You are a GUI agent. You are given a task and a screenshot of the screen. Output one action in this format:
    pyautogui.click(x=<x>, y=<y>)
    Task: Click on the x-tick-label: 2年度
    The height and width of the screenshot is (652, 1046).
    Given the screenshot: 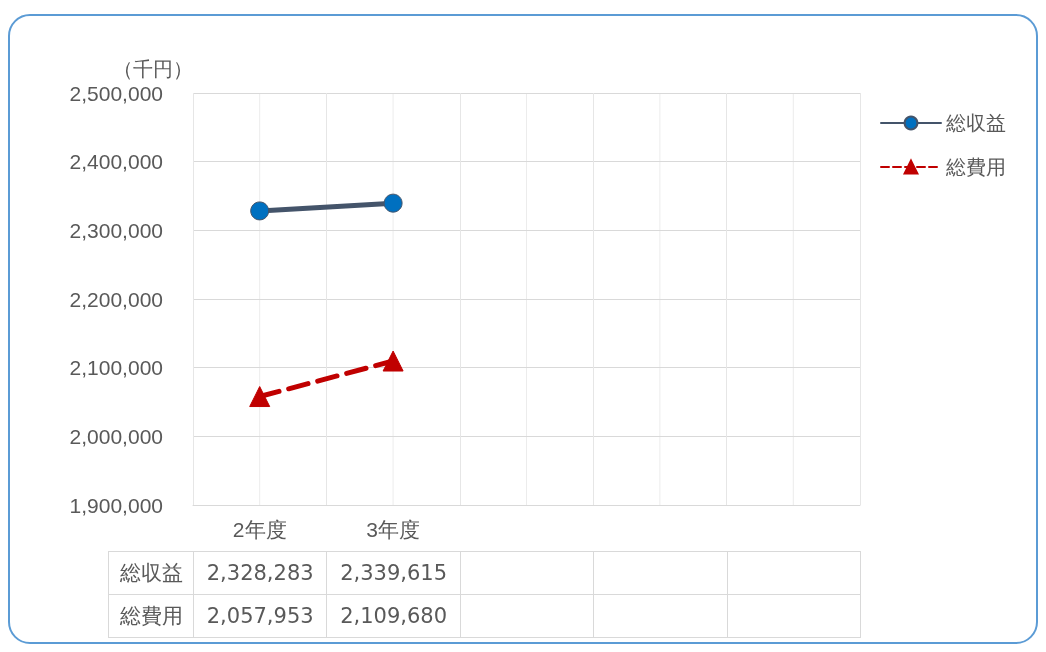 What is the action you would take?
    pyautogui.click(x=259, y=529)
    